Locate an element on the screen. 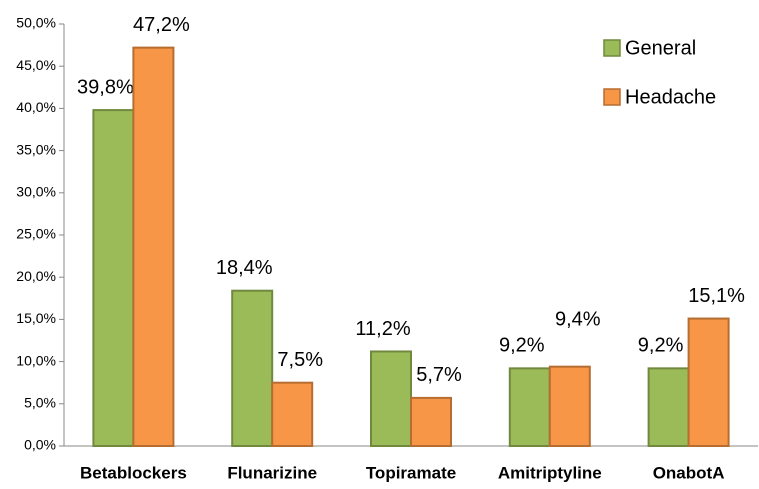 The width and height of the screenshot is (759, 489). y-tick-label: 5,0% is located at coordinates (40, 403).